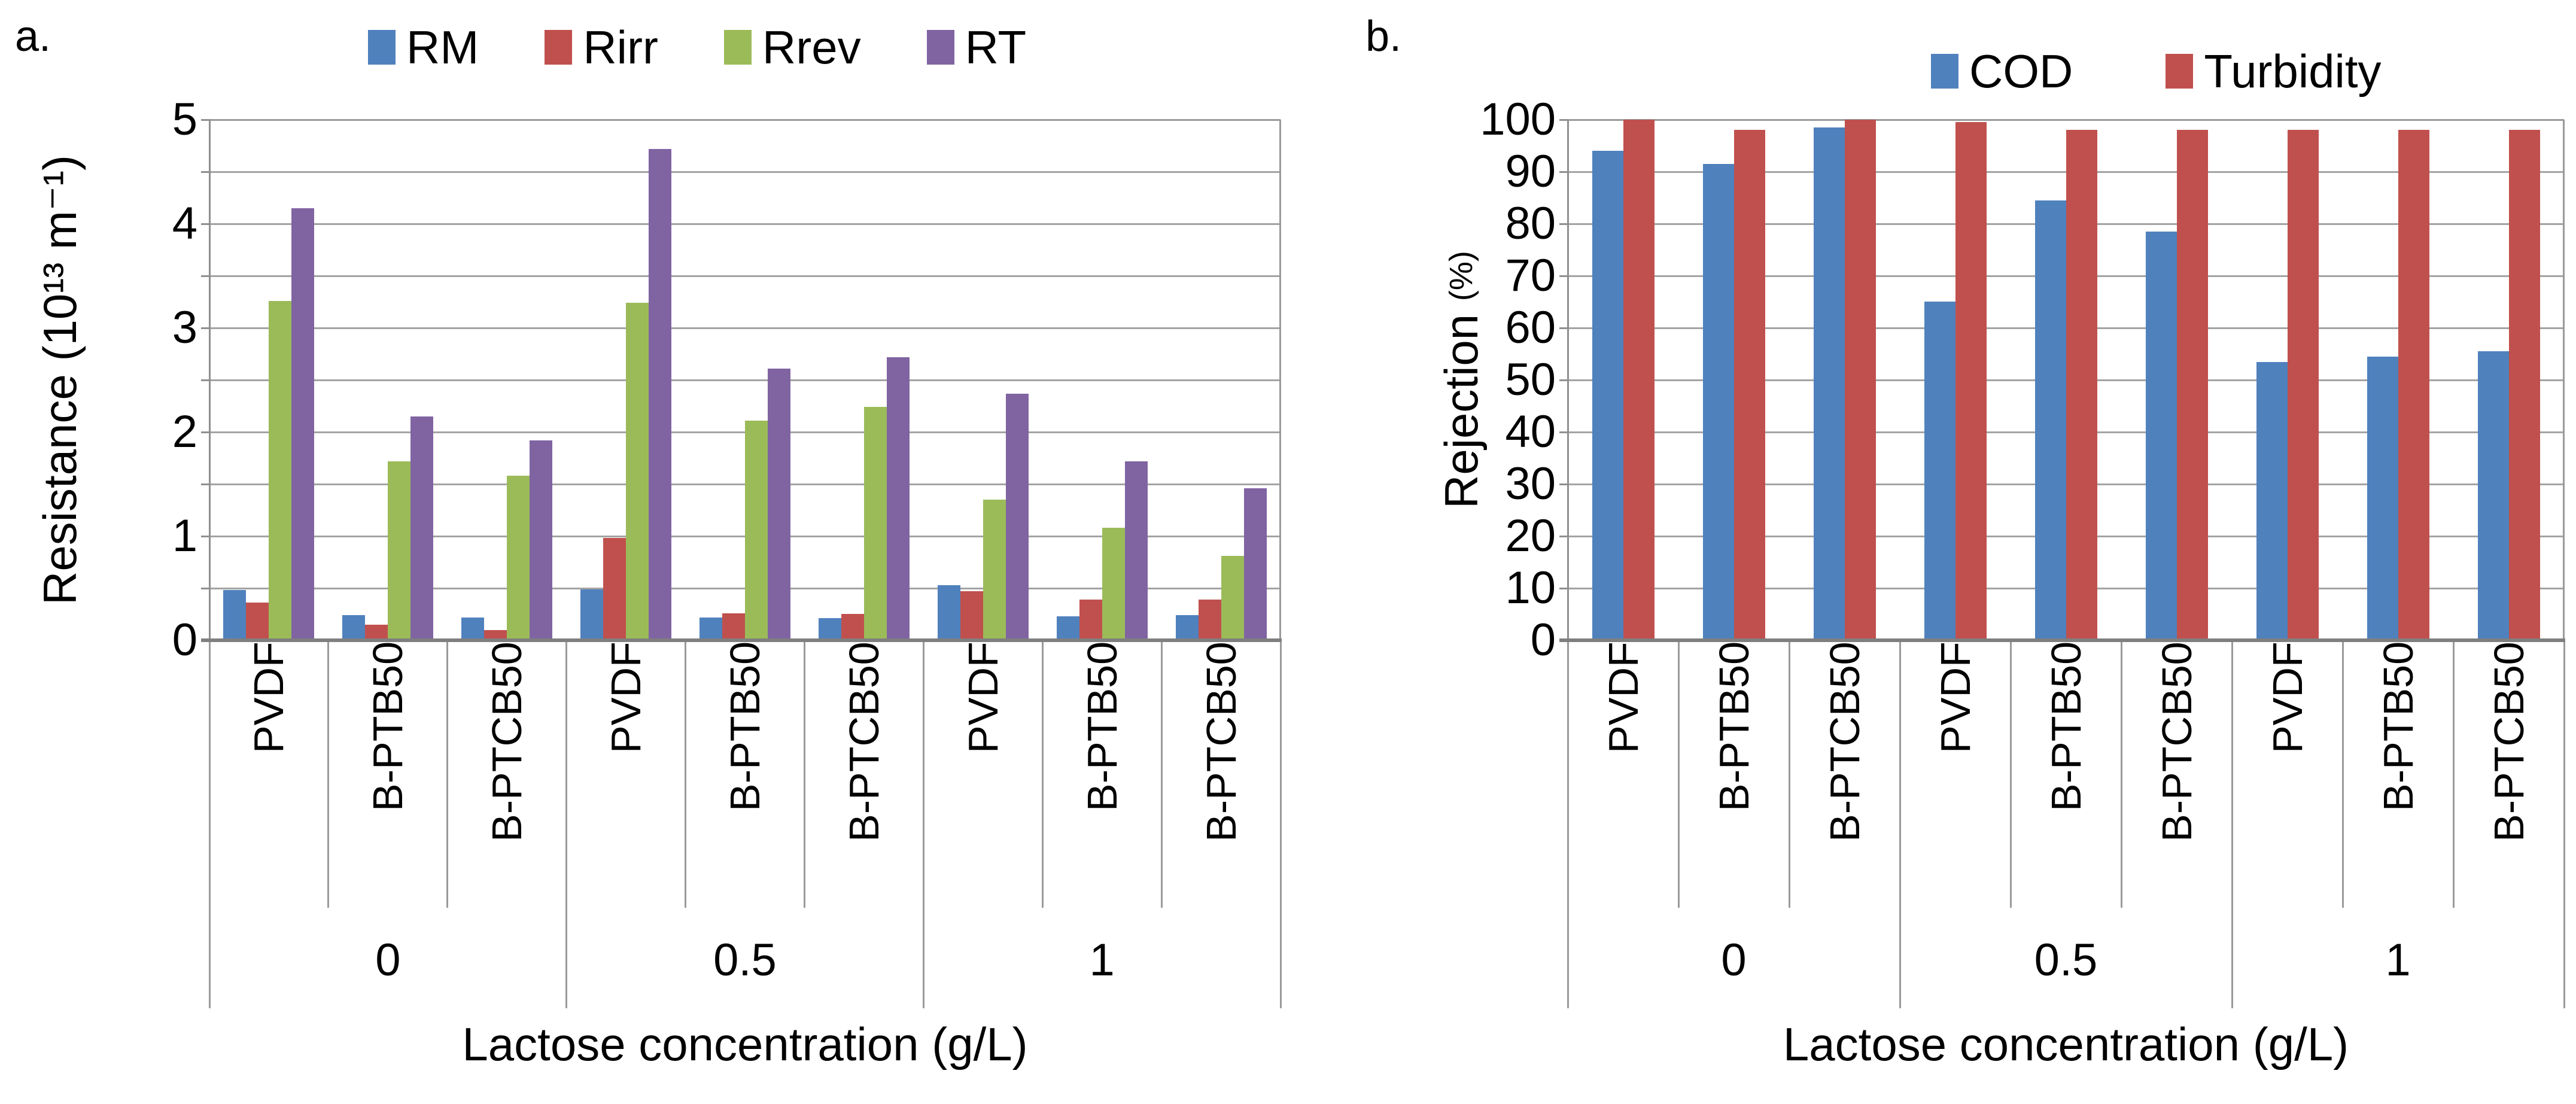  I want to click on bar-Rrev-1gL-PVDF, so click(994, 570).